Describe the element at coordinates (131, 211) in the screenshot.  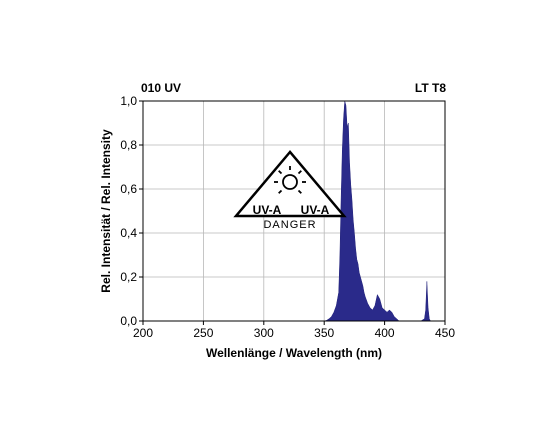
I see `y-axis-ticks: 0,0 0,2 0,4 0,6 0,8 1,0` at that location.